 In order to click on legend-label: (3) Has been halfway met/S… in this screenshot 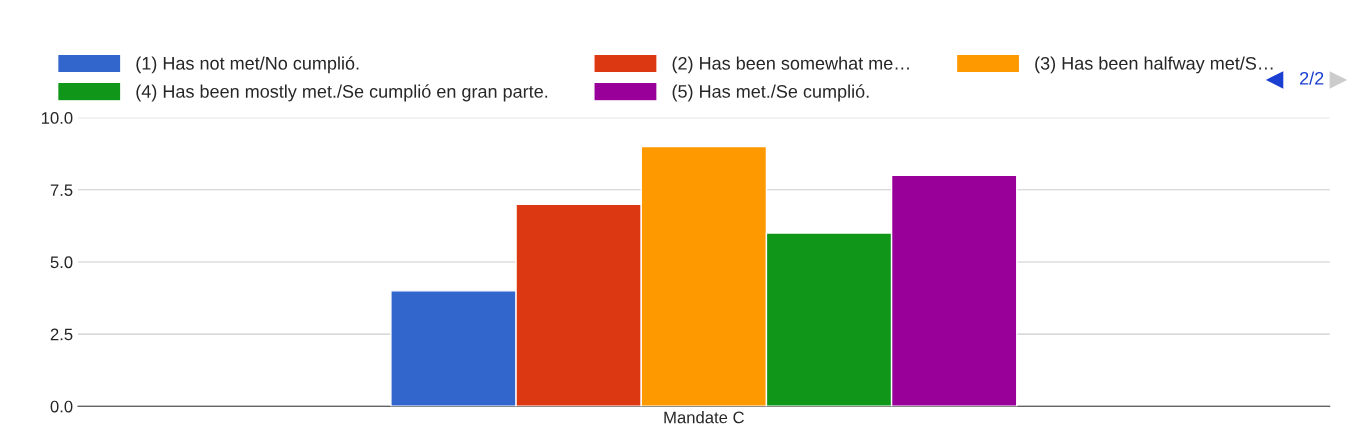, I will do `click(1154, 65)`.